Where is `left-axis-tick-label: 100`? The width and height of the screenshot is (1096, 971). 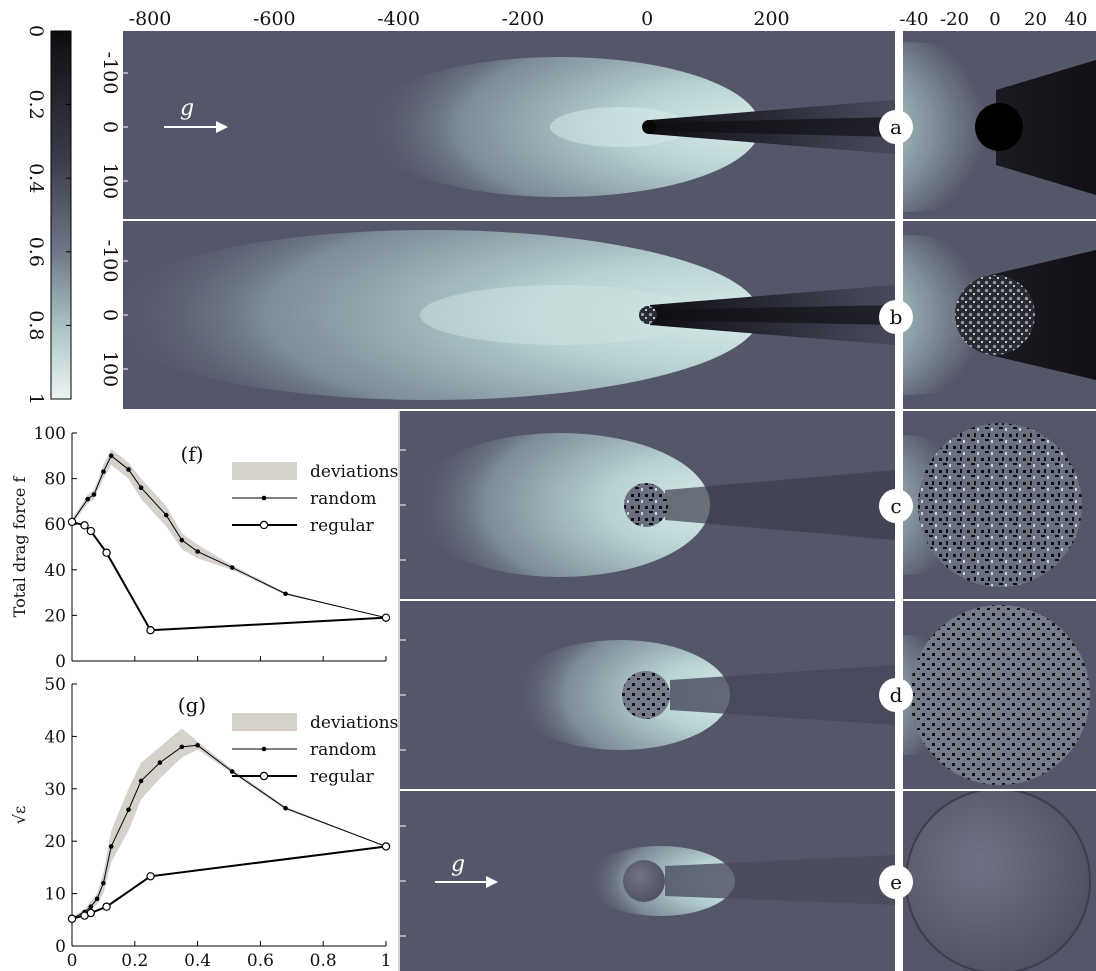 left-axis-tick-label: 100 is located at coordinates (110, 369).